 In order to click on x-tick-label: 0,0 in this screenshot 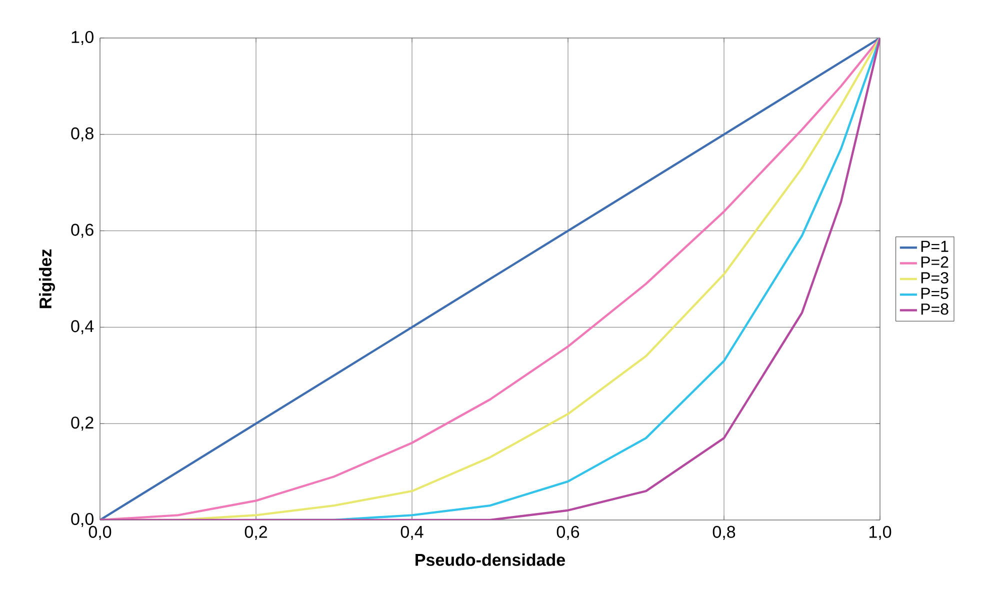, I will do `click(100, 533)`.